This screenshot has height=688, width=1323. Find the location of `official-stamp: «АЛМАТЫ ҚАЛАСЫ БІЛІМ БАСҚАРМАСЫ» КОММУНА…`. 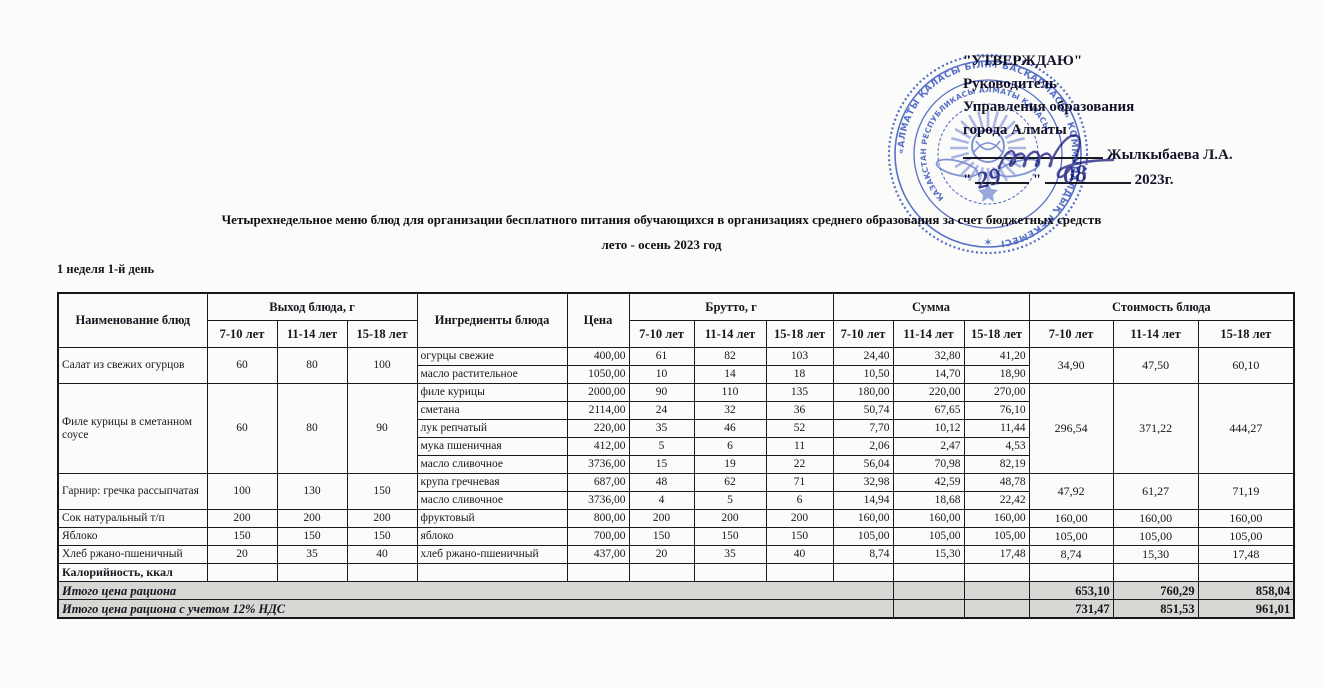

official-stamp: «АЛМАТЫ ҚАЛАСЫ БІЛІМ БАСҚАРМАСЫ» КОММУНА… is located at coordinates (988, 154).